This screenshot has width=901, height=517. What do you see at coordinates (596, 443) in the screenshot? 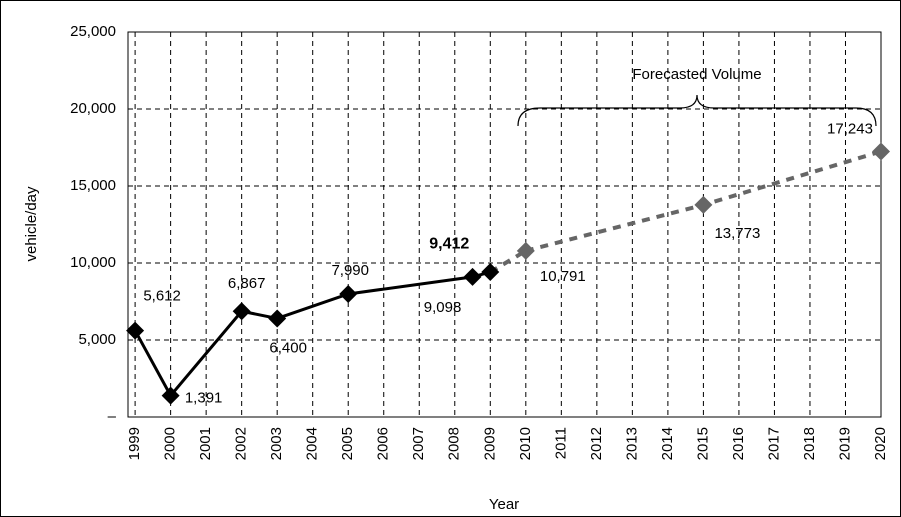
I see `x-tick-label: 2012` at bounding box center [596, 443].